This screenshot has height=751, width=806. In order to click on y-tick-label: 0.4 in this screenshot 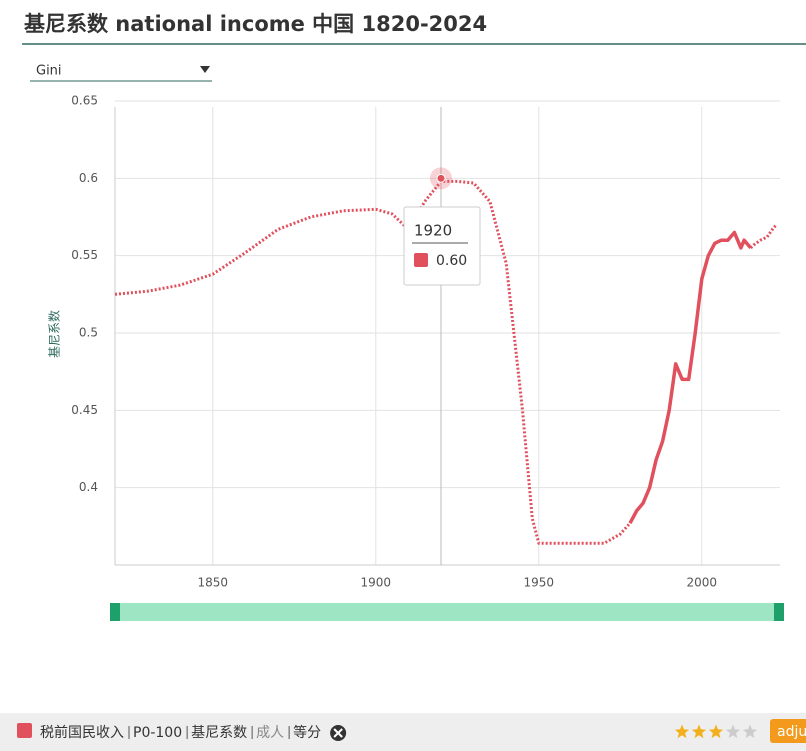, I will do `click(88, 487)`.